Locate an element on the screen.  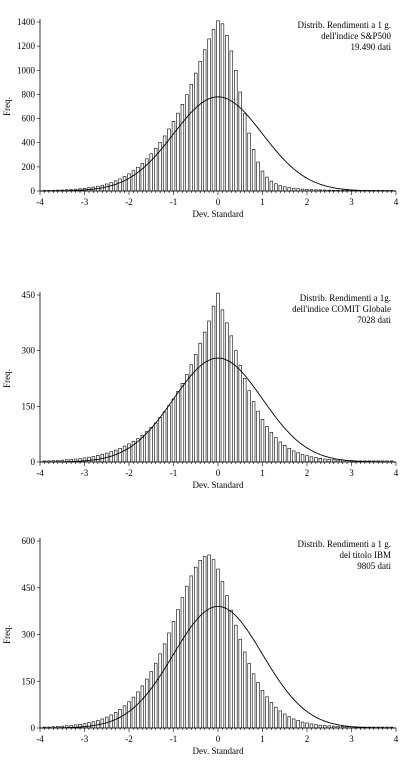
y-tick-label: 150 is located at coordinates (29, 406).